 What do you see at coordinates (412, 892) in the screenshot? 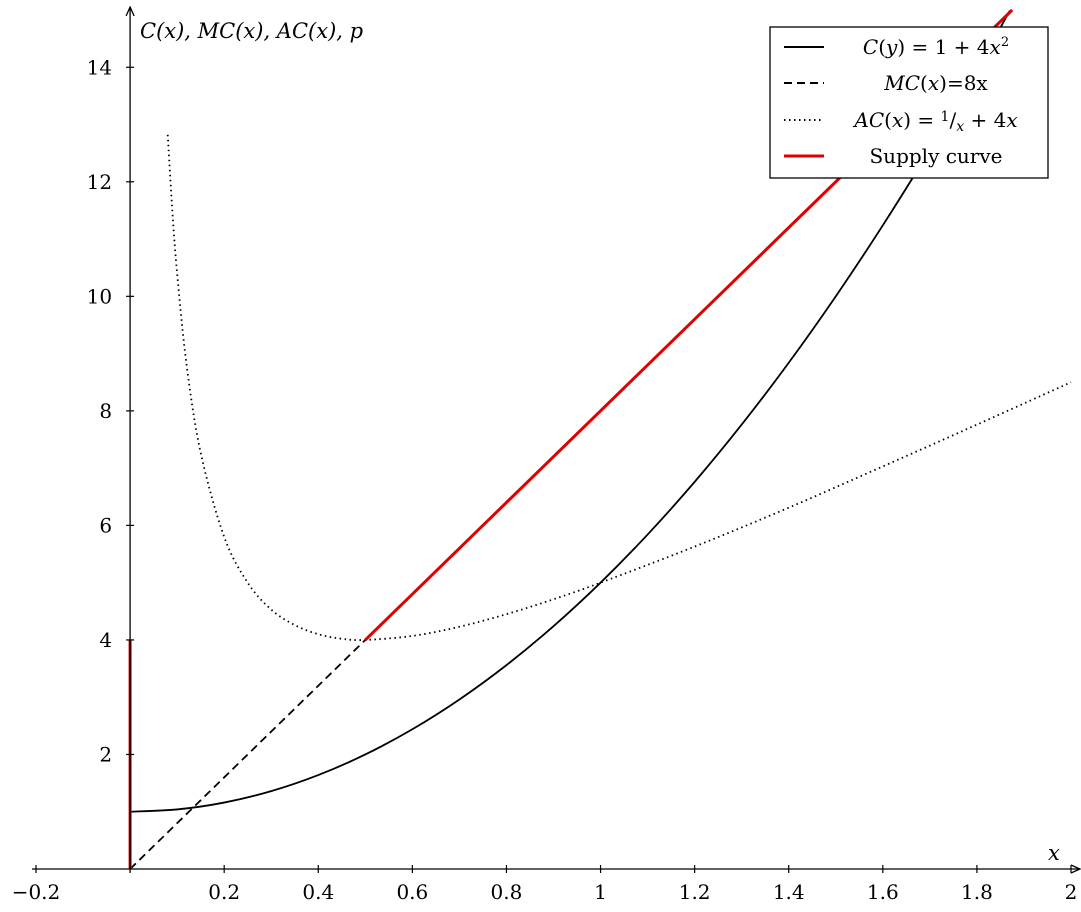
I see `x-tick-label: 0.6` at bounding box center [412, 892].